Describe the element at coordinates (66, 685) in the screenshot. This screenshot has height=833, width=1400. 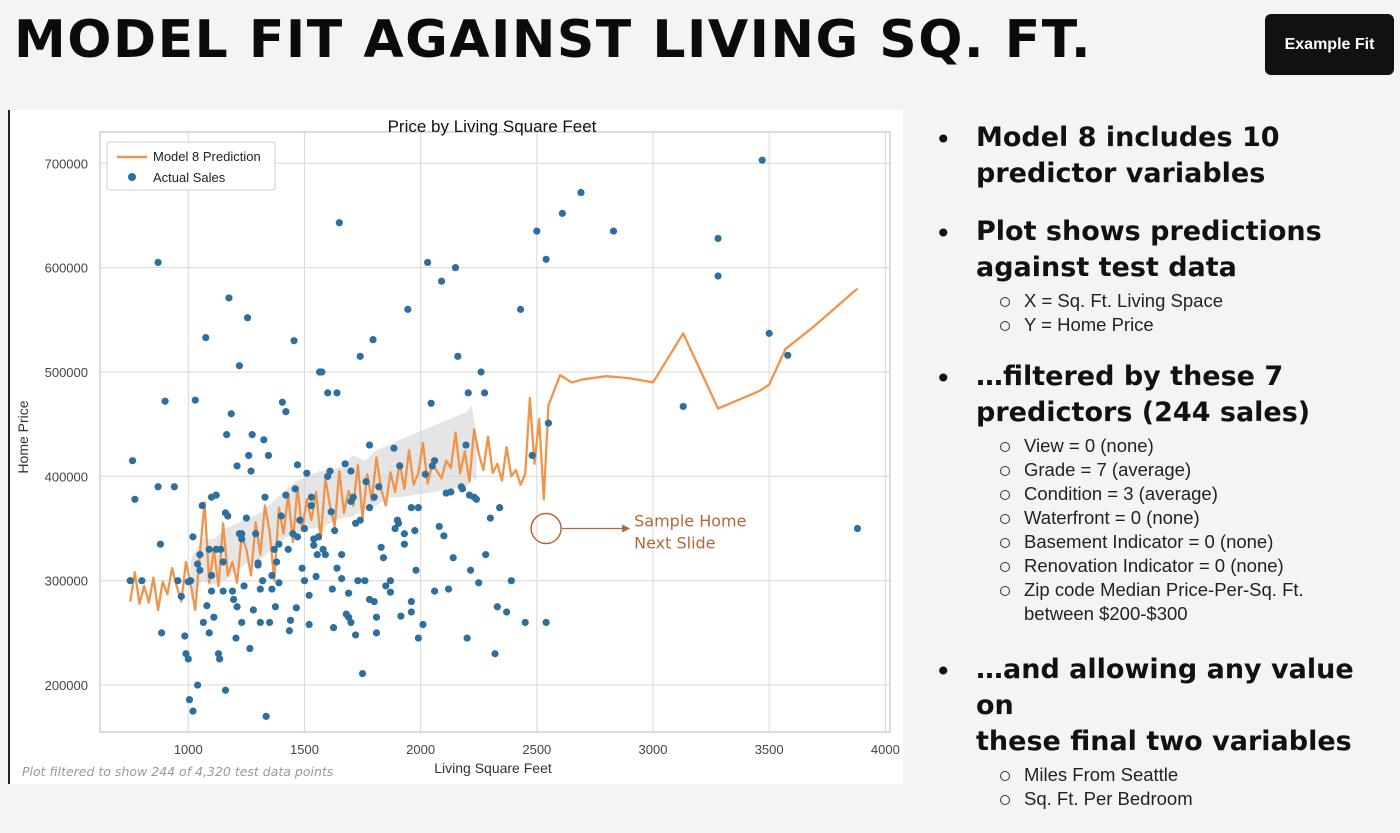
I see `y-tick-label: 200000` at that location.